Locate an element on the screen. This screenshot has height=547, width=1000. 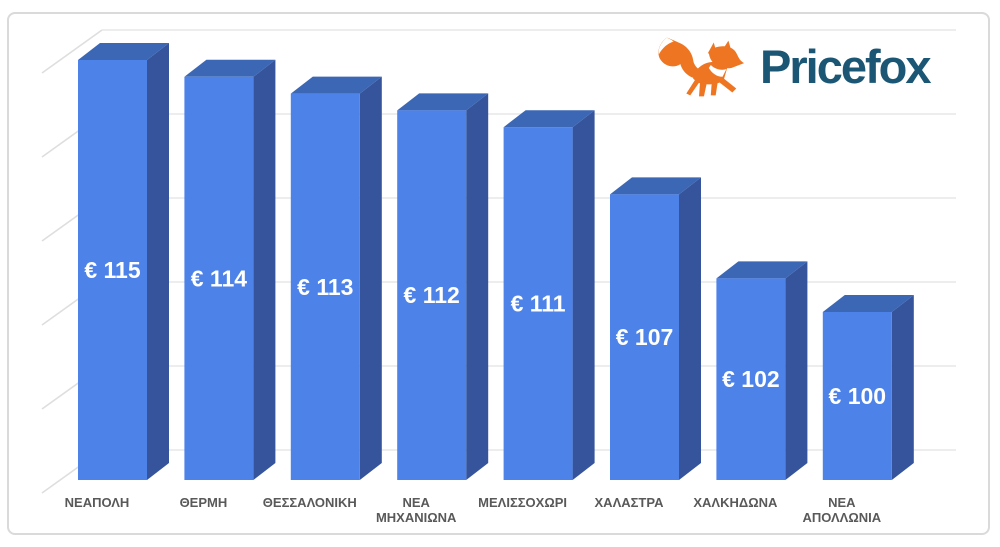
bar-value-label: € 100 is located at coordinates (858, 396).